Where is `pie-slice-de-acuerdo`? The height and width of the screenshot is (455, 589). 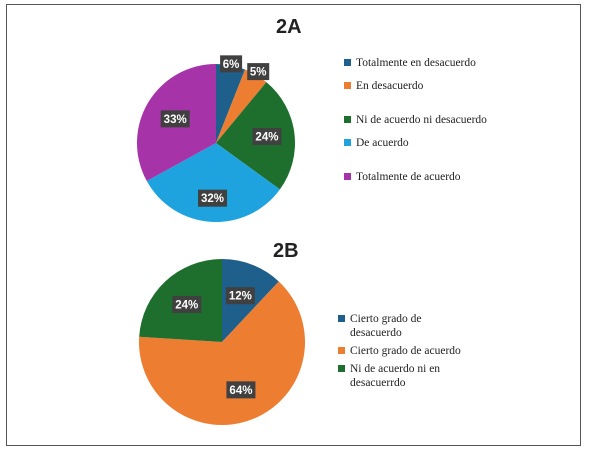
pie-slice-de-acuerdo is located at coordinates (213, 182).